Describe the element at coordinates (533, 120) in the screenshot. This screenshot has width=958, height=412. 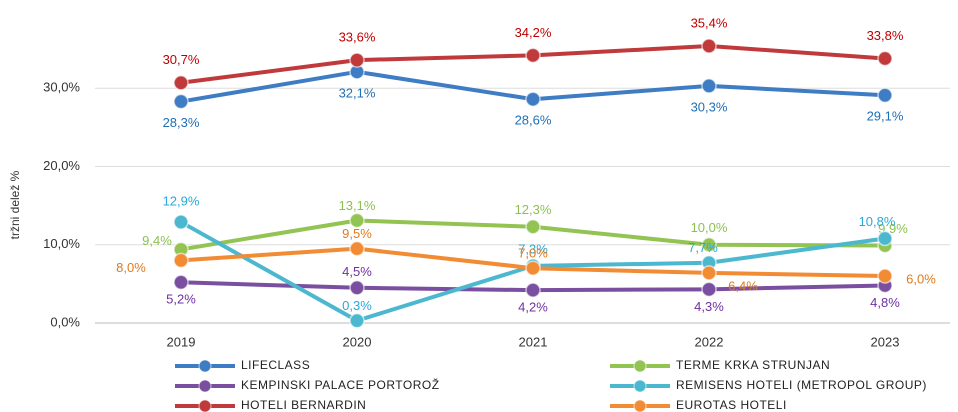
I see `data-label: 28,6%` at that location.